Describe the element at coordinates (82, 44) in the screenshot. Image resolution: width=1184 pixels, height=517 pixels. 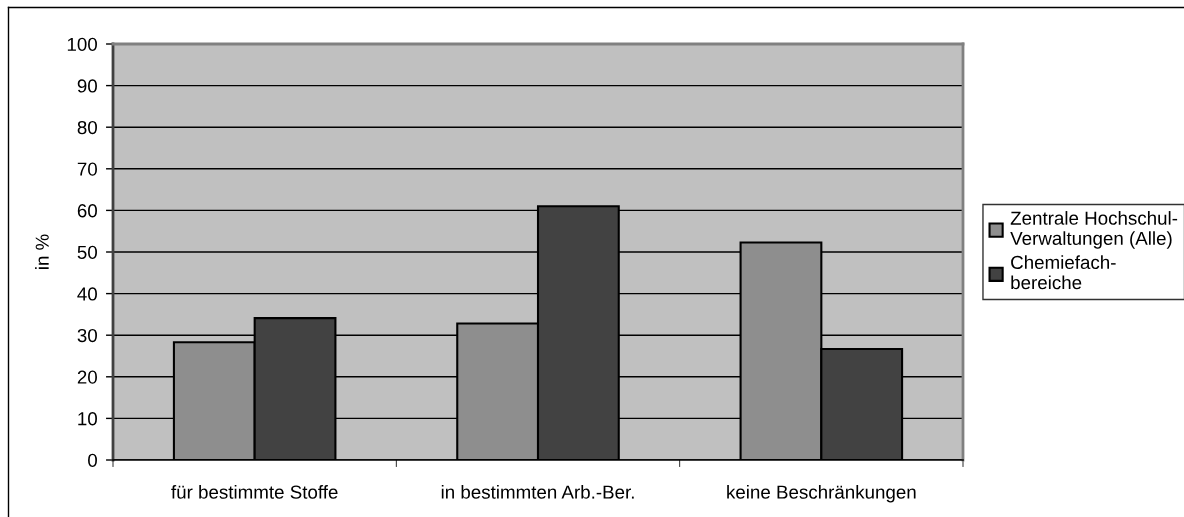
I see `y-tick-label: 100` at that location.